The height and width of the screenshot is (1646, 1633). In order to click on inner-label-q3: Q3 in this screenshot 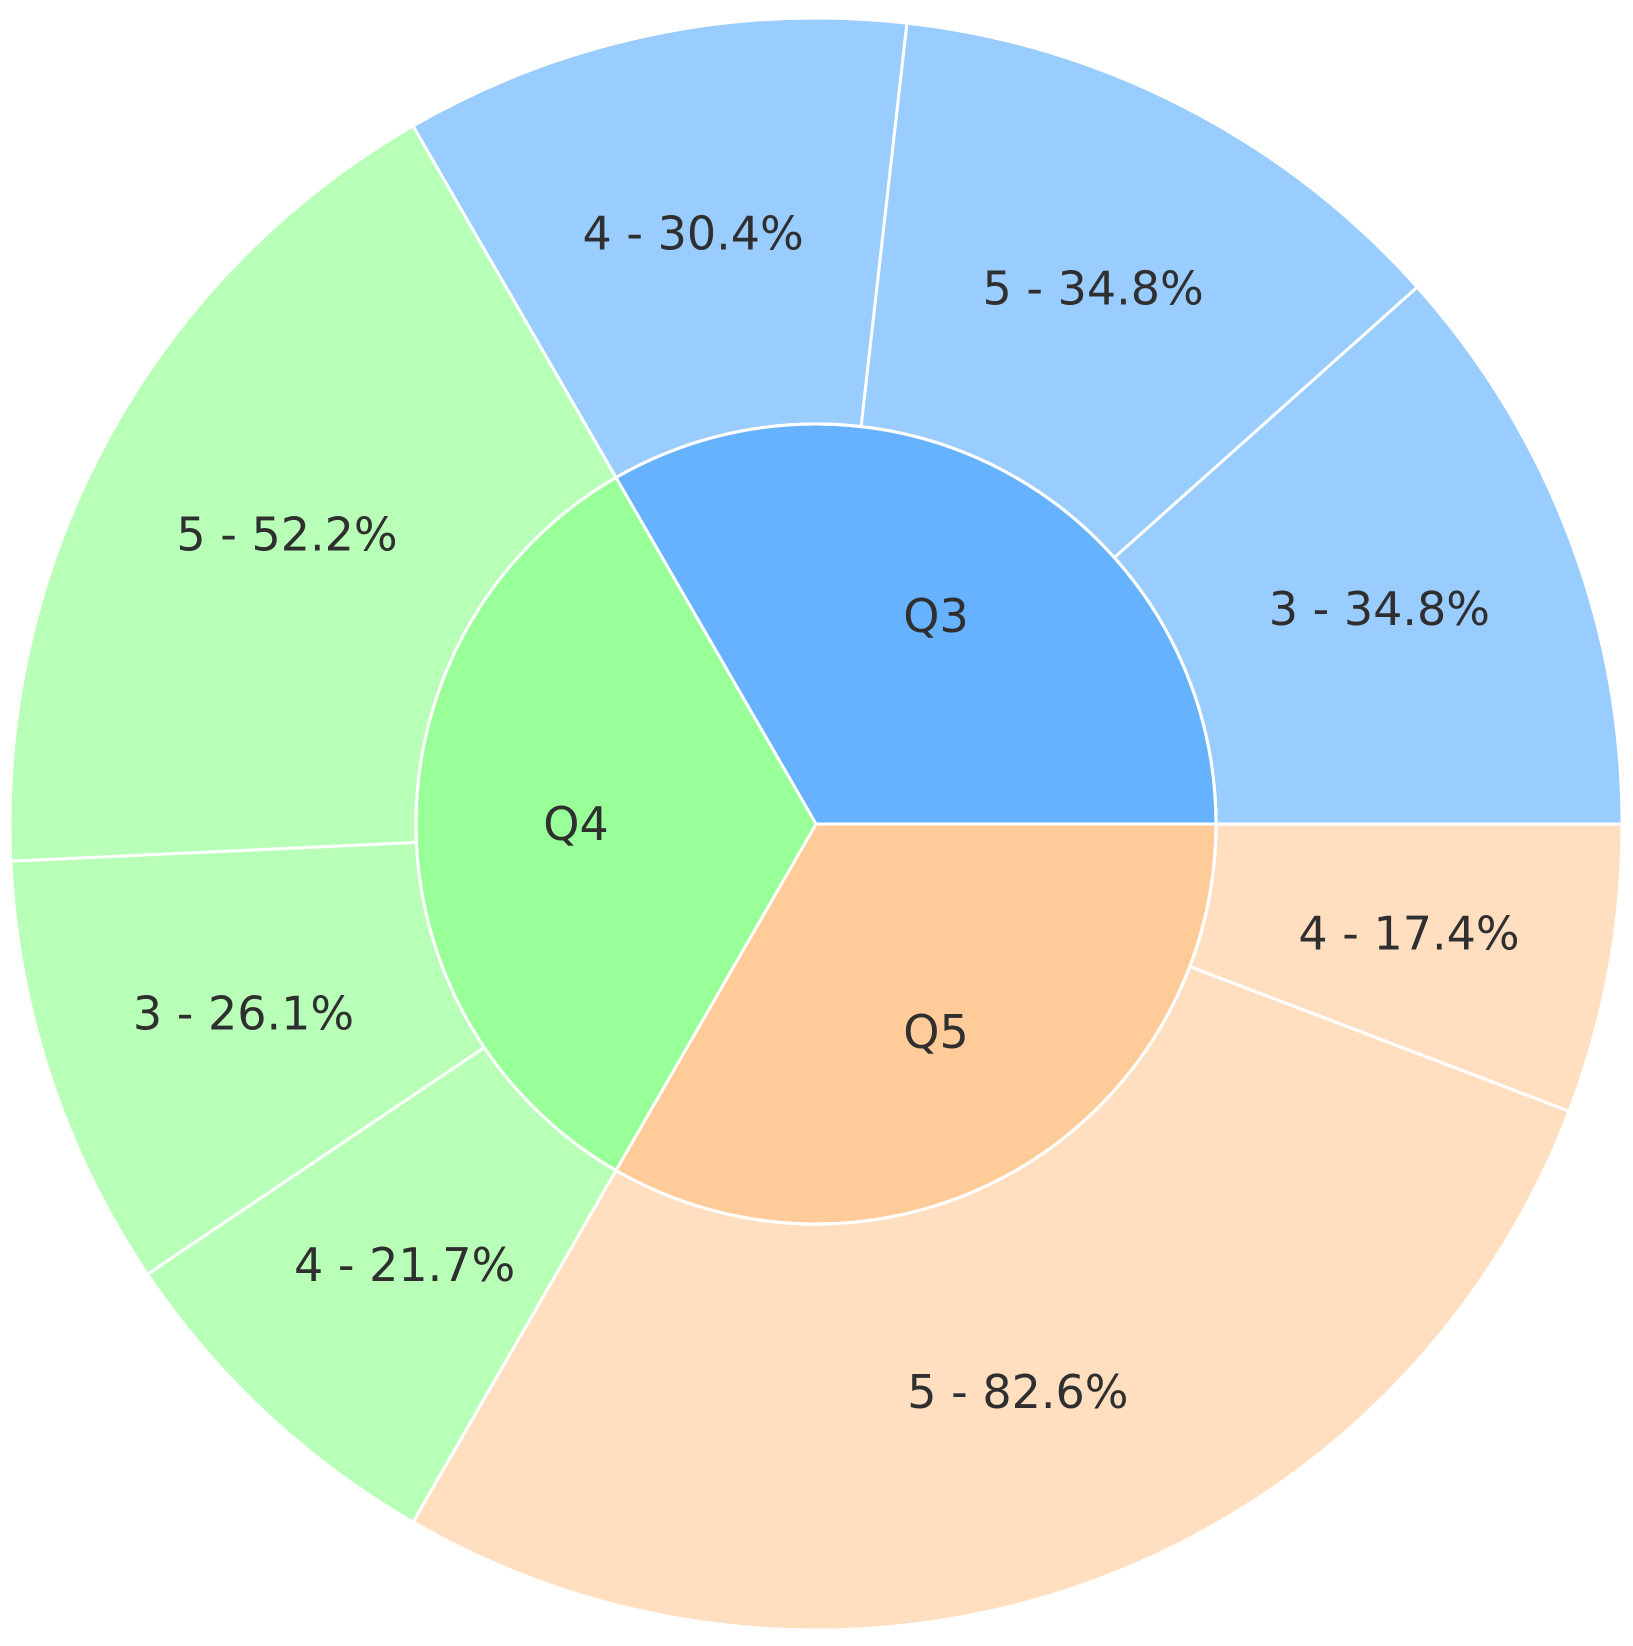, I will do `click(935, 616)`.